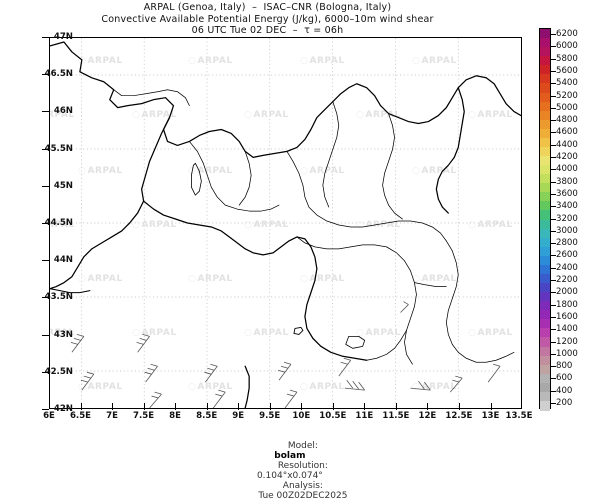 The width and height of the screenshot is (600, 501). Describe the element at coordinates (567, 157) in the screenshot. I see `colorbar-tick-label: 4200` at that location.